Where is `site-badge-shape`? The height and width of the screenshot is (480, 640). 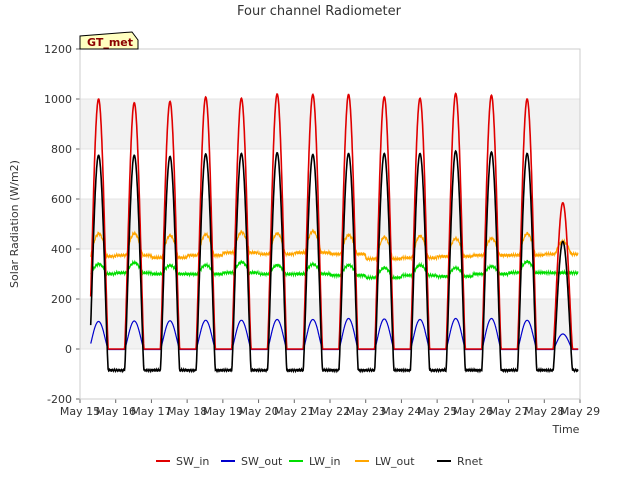
site-badge-shape is located at coordinates (109, 40).